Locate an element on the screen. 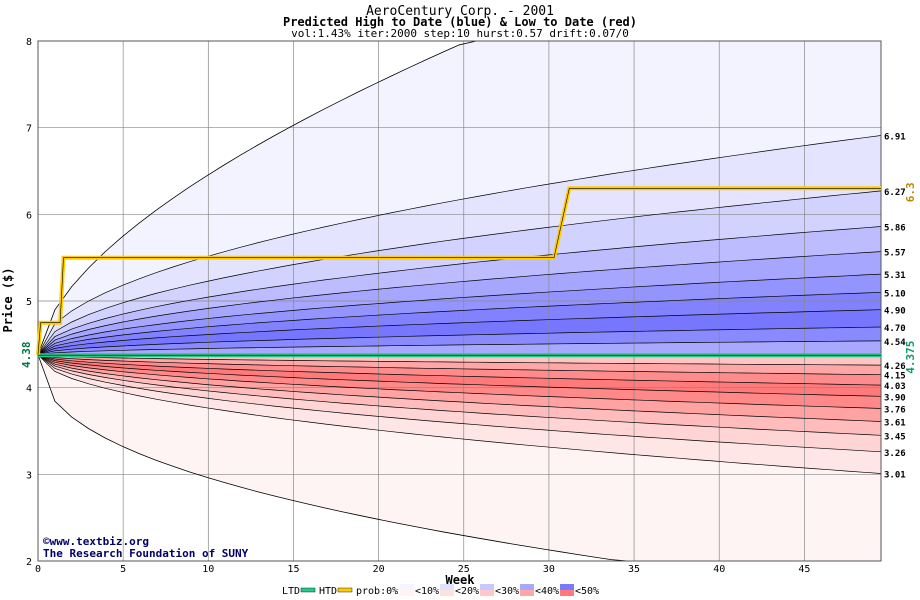 This screenshot has height=600, width=920. x-tick-label: 0 is located at coordinates (38, 569).